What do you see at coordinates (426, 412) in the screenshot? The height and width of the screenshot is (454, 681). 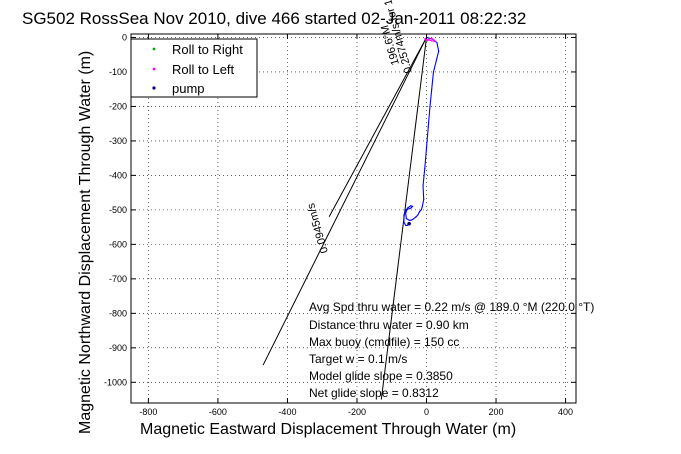 I see `x-tick-label: 0` at bounding box center [426, 412].